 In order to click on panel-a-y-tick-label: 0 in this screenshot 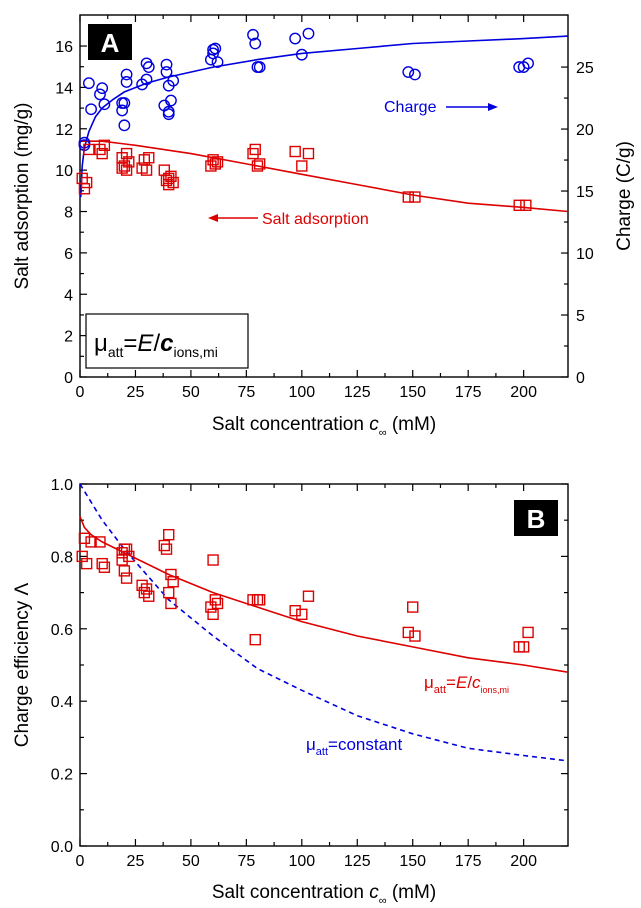, I will do `click(68, 378)`.